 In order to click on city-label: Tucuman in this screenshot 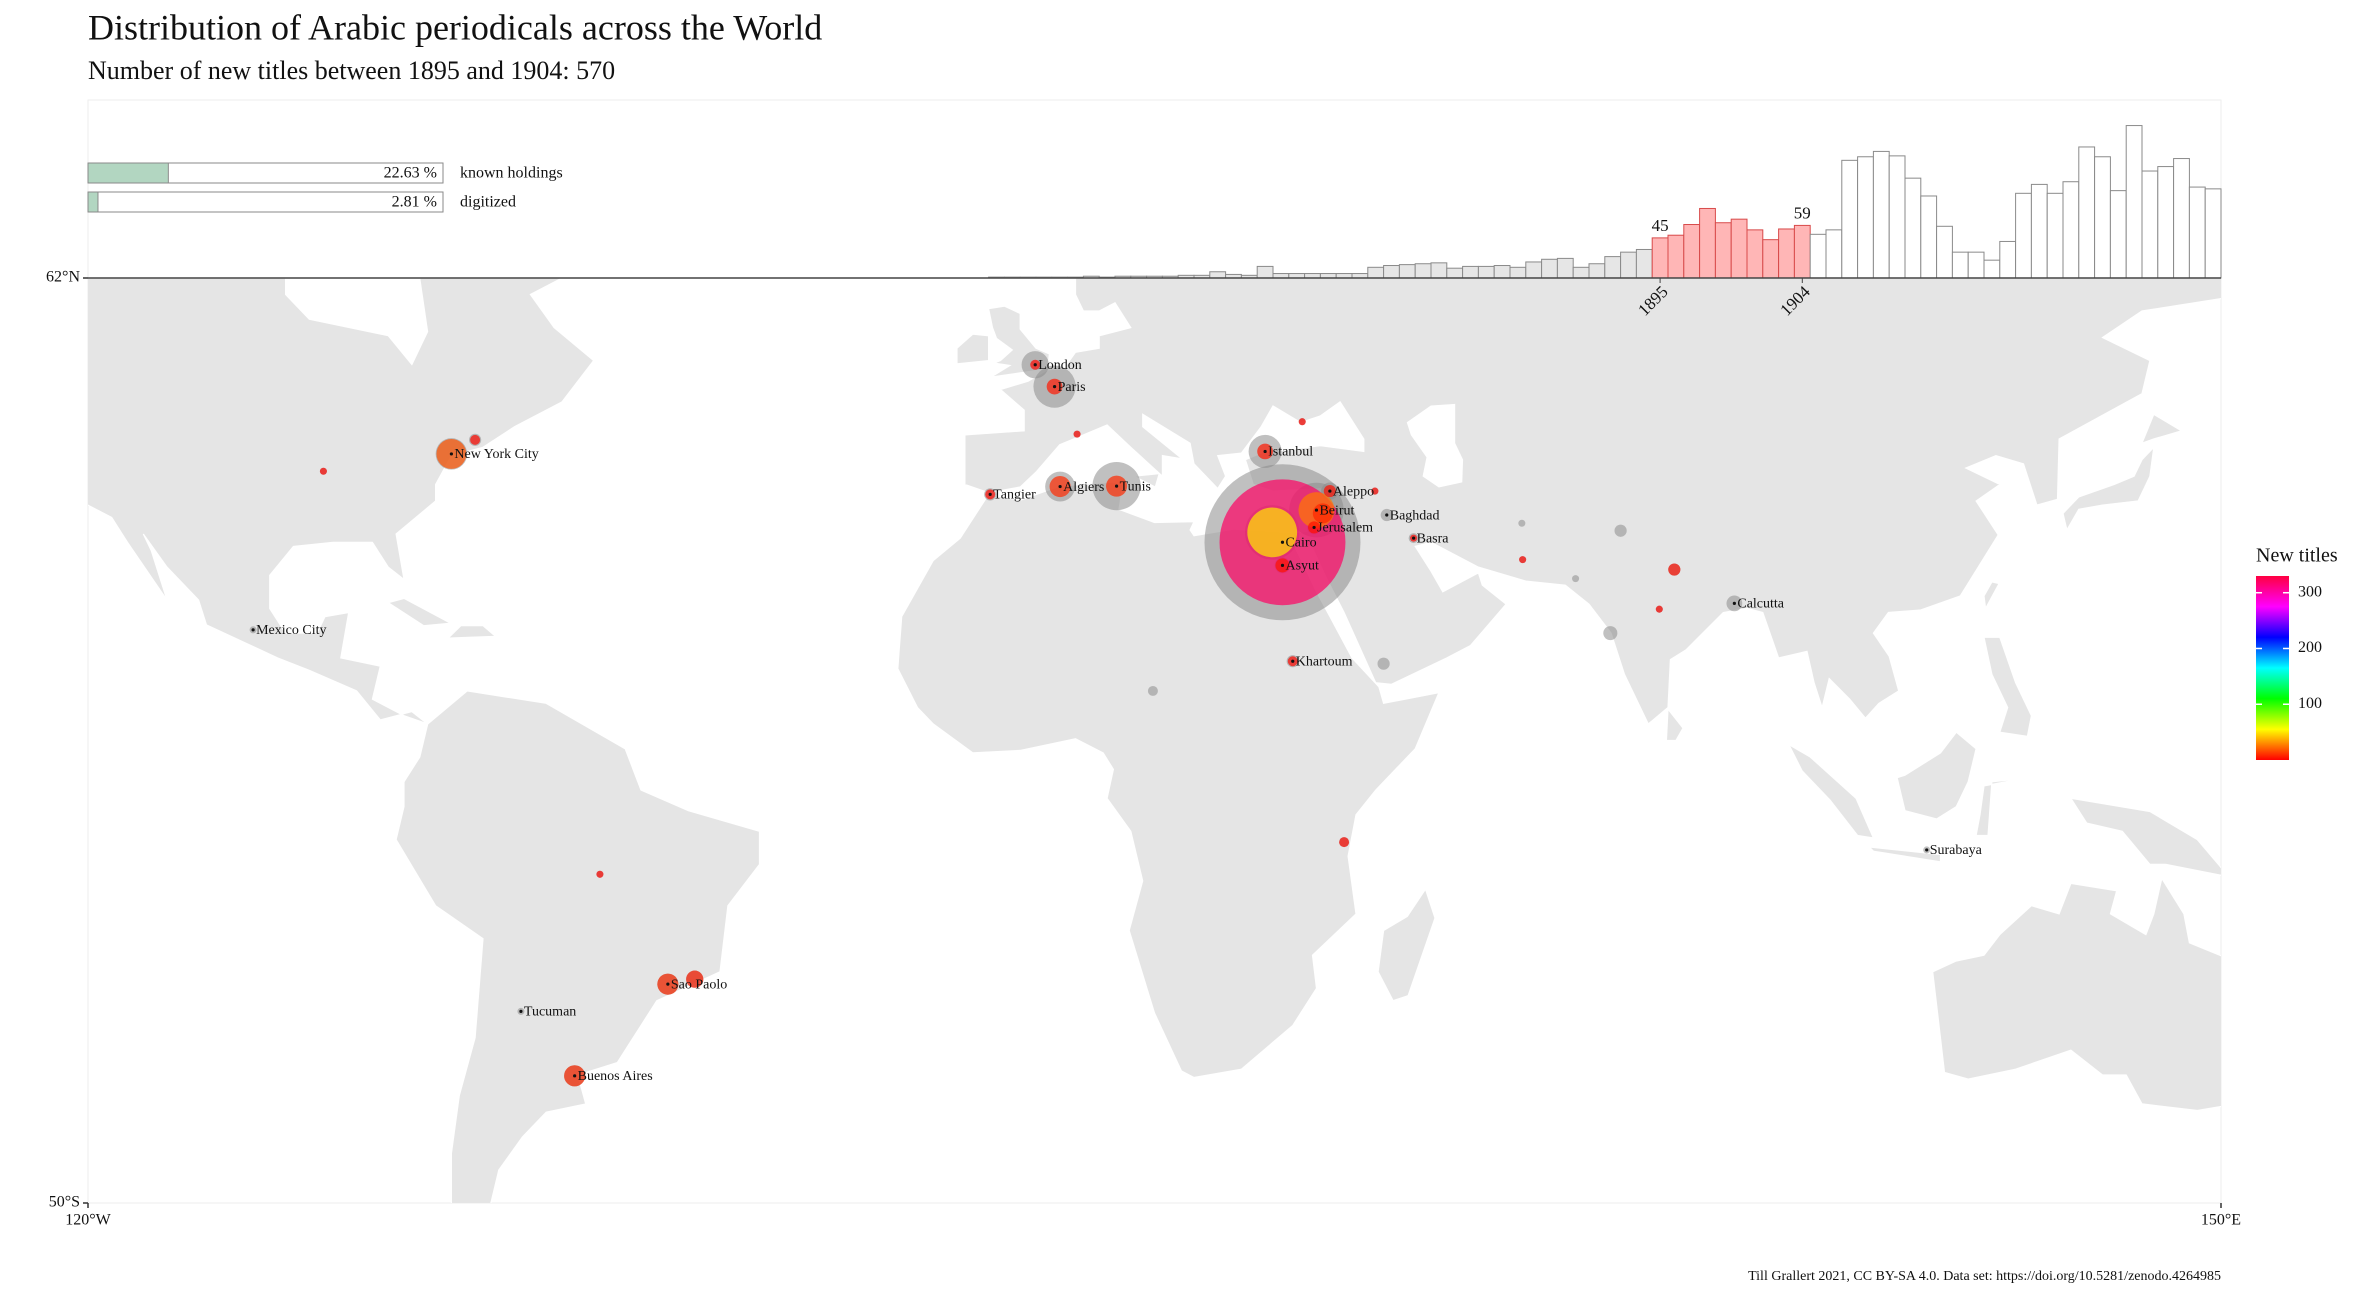, I will do `click(550, 1012)`.